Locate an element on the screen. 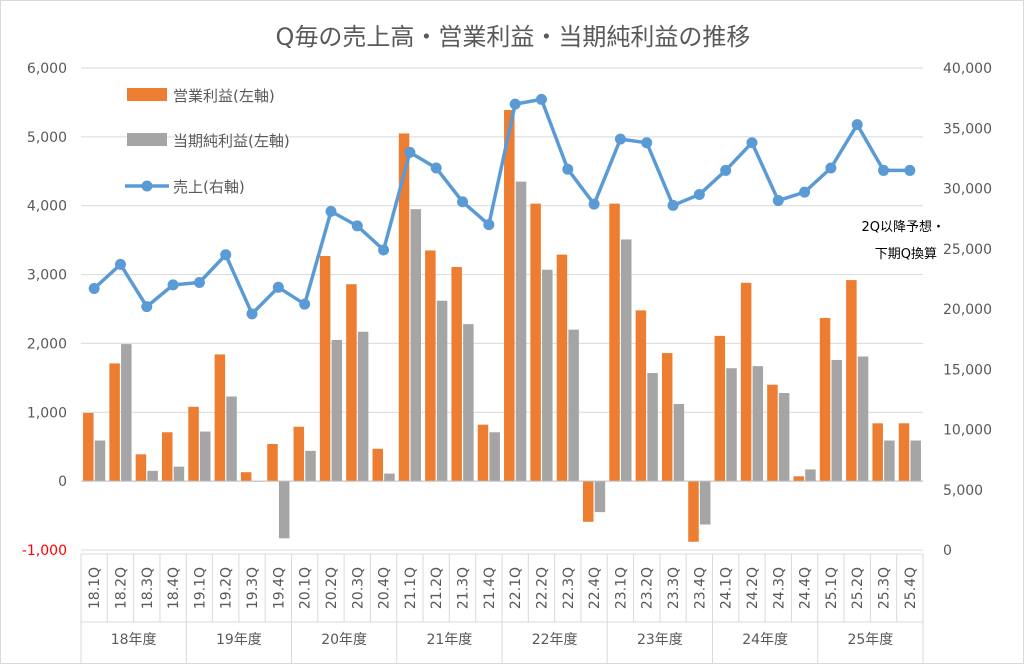  x-group-label: 20年度 is located at coordinates (344, 640).